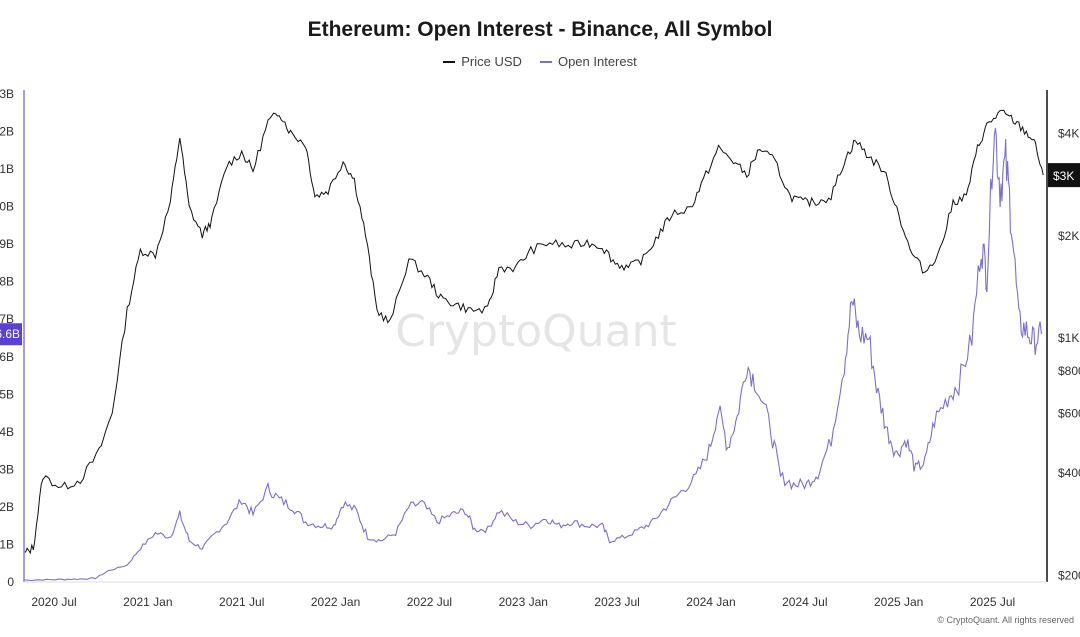  What do you see at coordinates (241, 602) in the screenshot?
I see `x-tick-label: 2021 Jul` at bounding box center [241, 602].